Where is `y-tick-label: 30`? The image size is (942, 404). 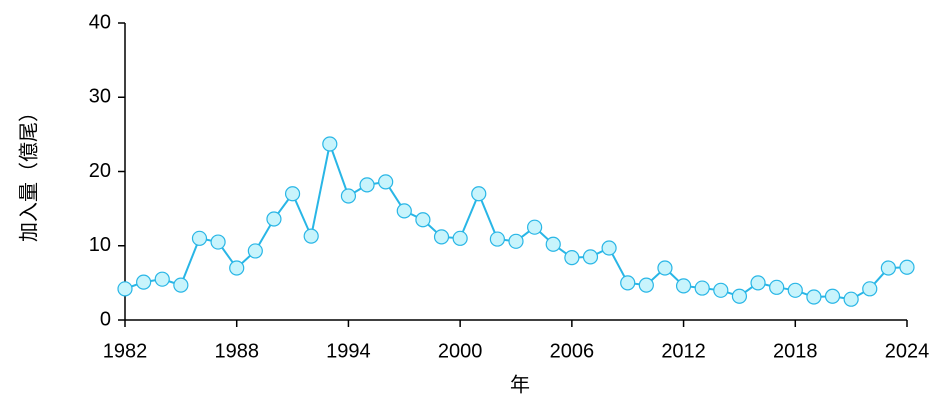
y-tick-label: 30 is located at coordinates (100, 97).